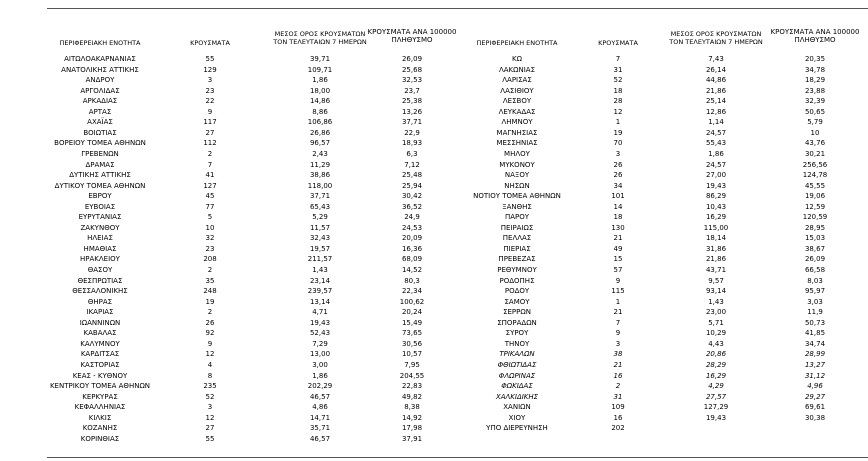 This screenshot has height=461, width=868. Describe the element at coordinates (210, 333) in the screenshot. I see `value-cell: 92` at that location.